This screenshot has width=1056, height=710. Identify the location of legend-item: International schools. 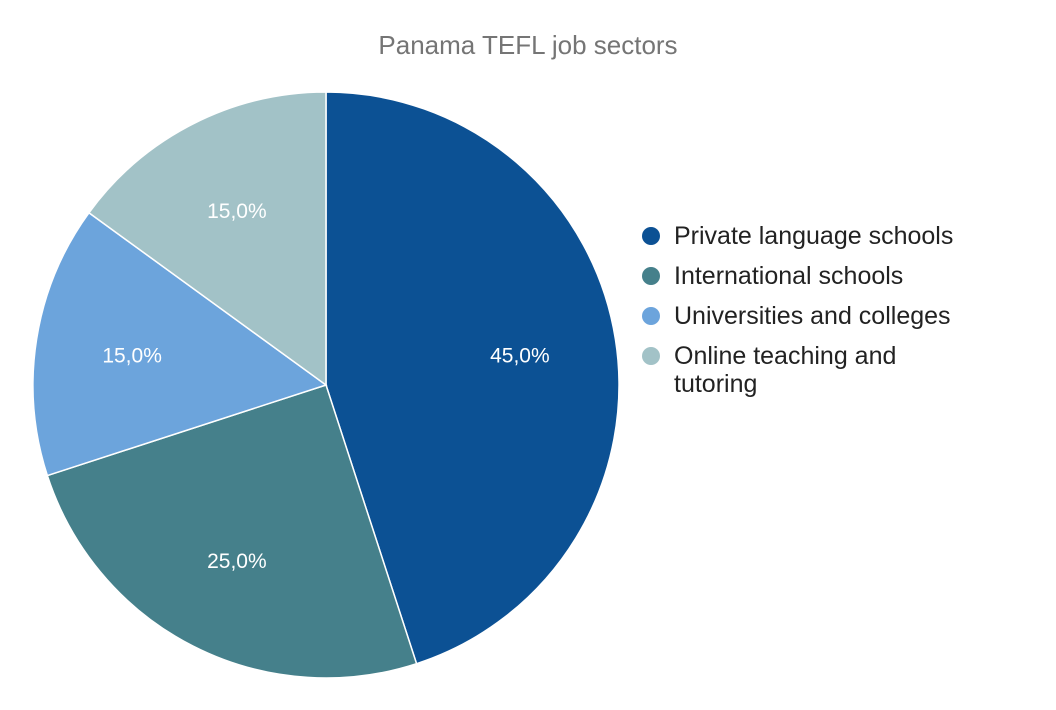
(842, 276).